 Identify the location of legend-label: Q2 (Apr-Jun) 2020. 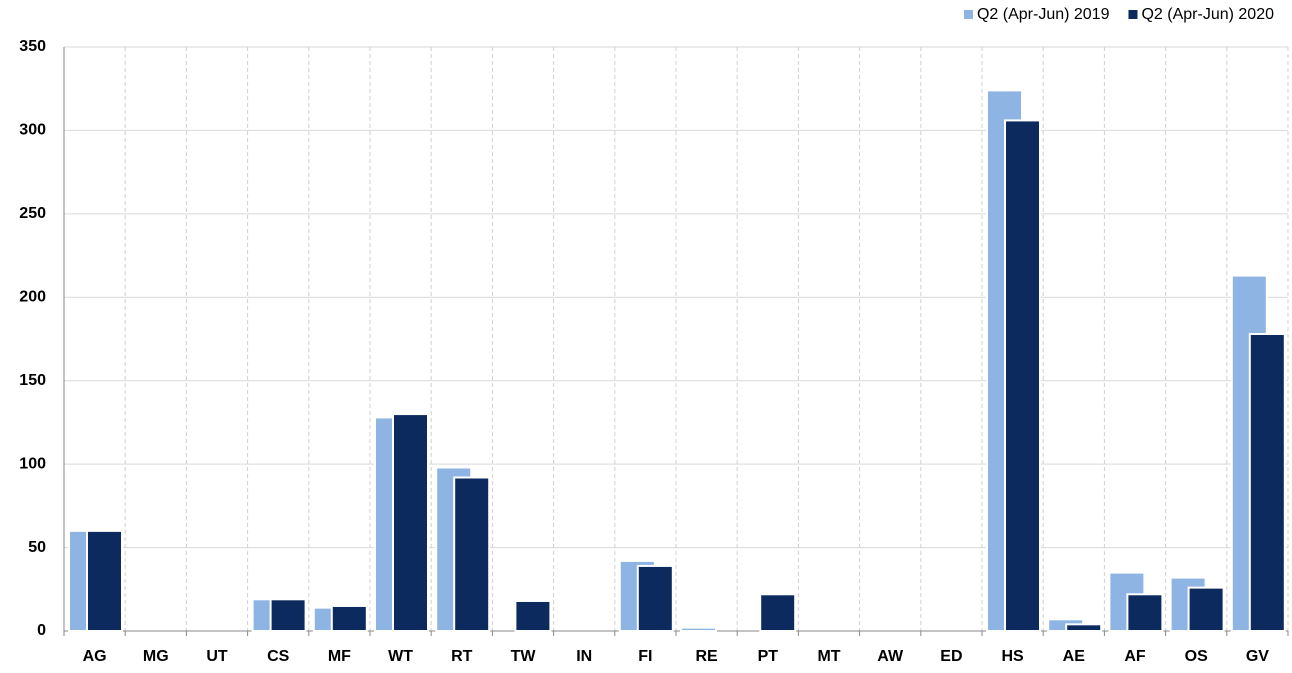
(1207, 14).